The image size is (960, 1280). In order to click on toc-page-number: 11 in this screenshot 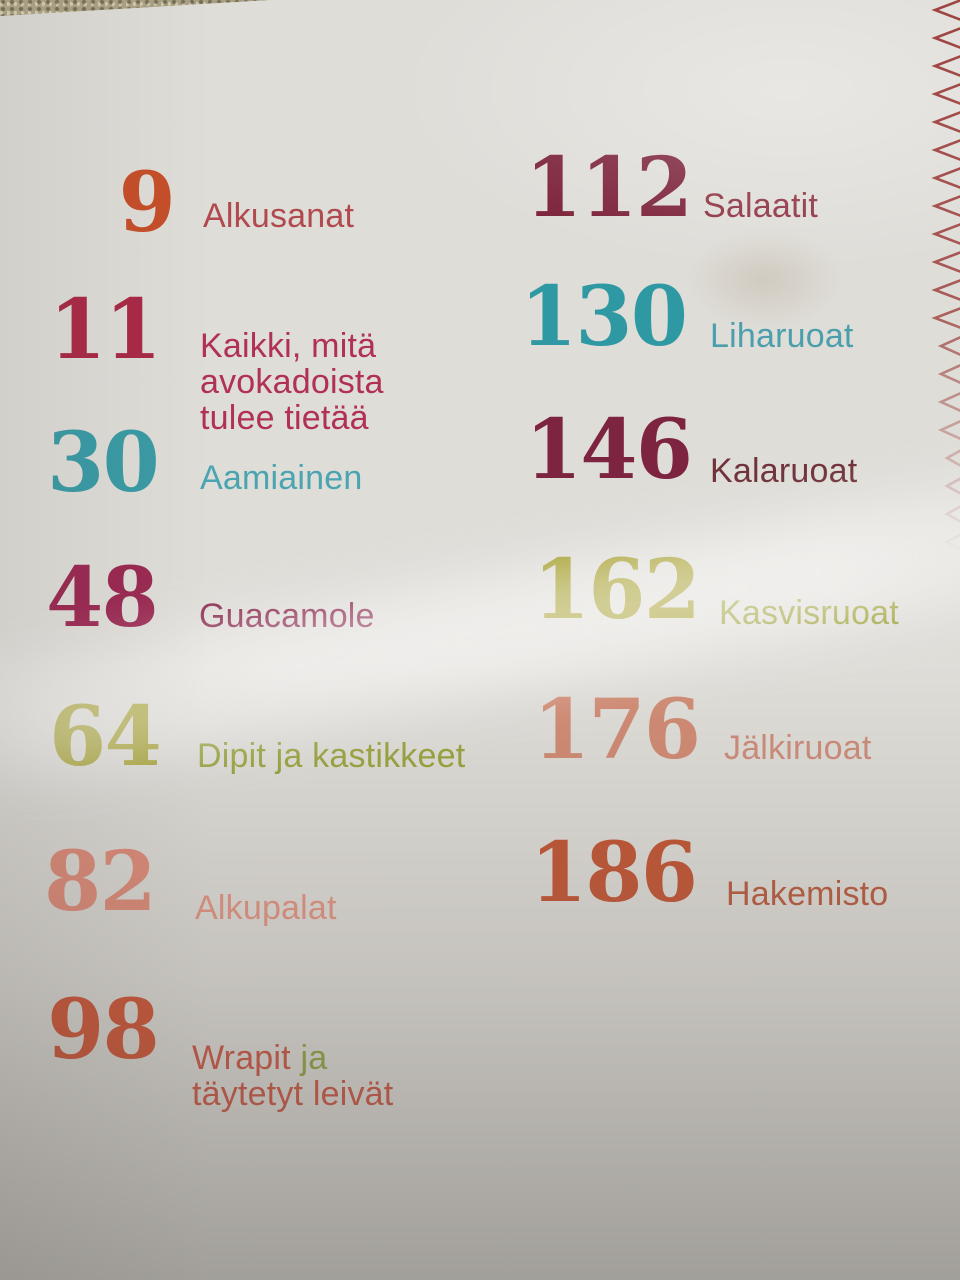, I will do `click(105, 330)`.